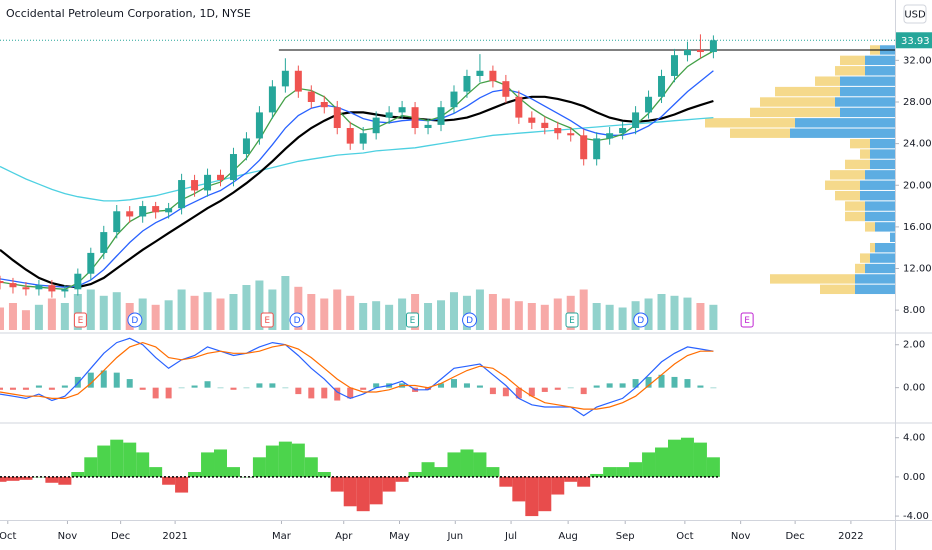 Image resolution: width=932 pixels, height=550 pixels. I want to click on y-tick-label: -4.00, so click(916, 516).